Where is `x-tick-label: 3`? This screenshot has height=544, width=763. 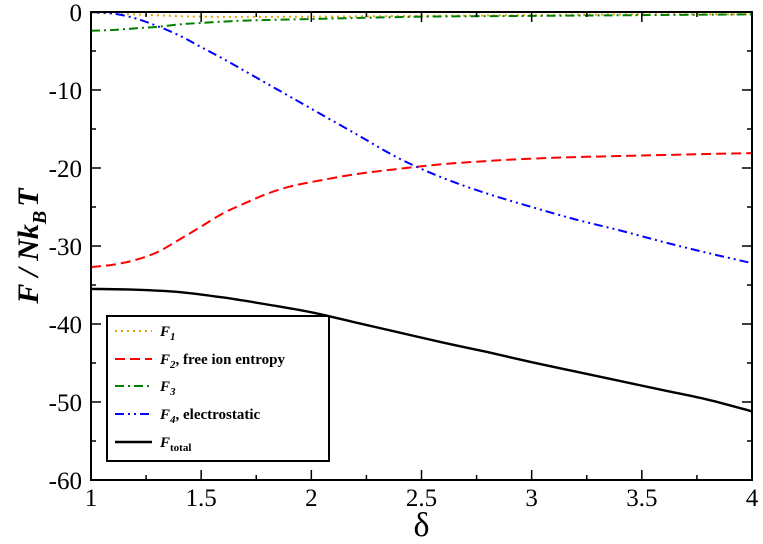 x-tick-label: 3 is located at coordinates (531, 498).